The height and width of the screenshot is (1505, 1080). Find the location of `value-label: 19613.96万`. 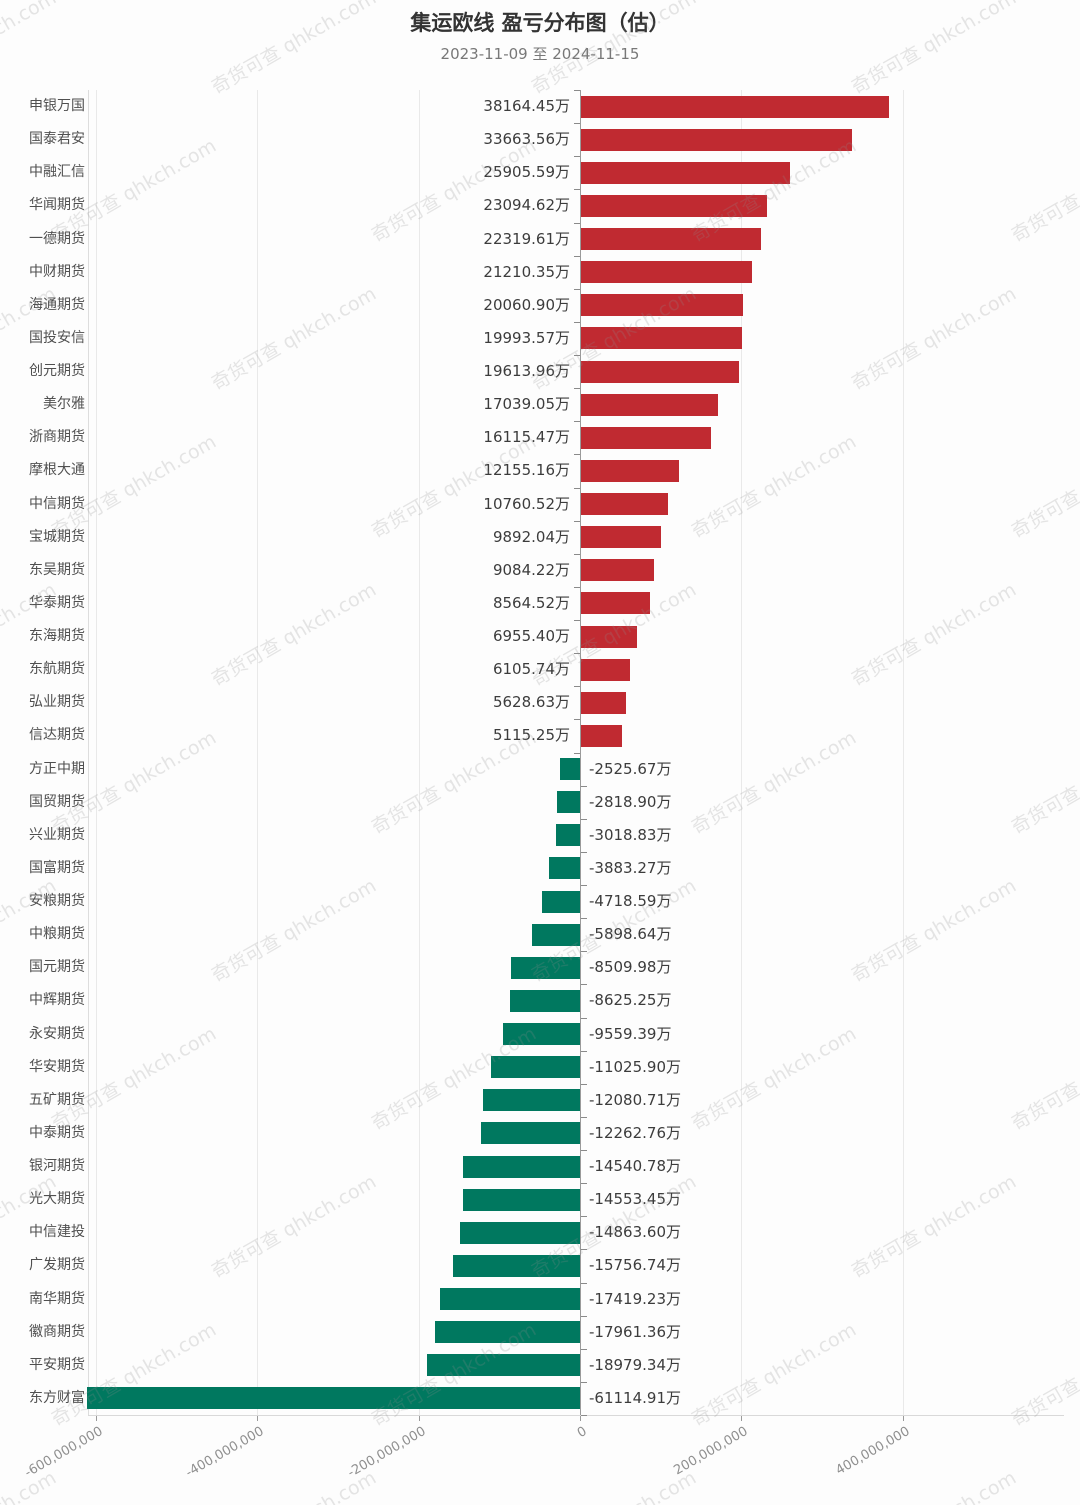

value-label: 19613.96万 is located at coordinates (526, 371).